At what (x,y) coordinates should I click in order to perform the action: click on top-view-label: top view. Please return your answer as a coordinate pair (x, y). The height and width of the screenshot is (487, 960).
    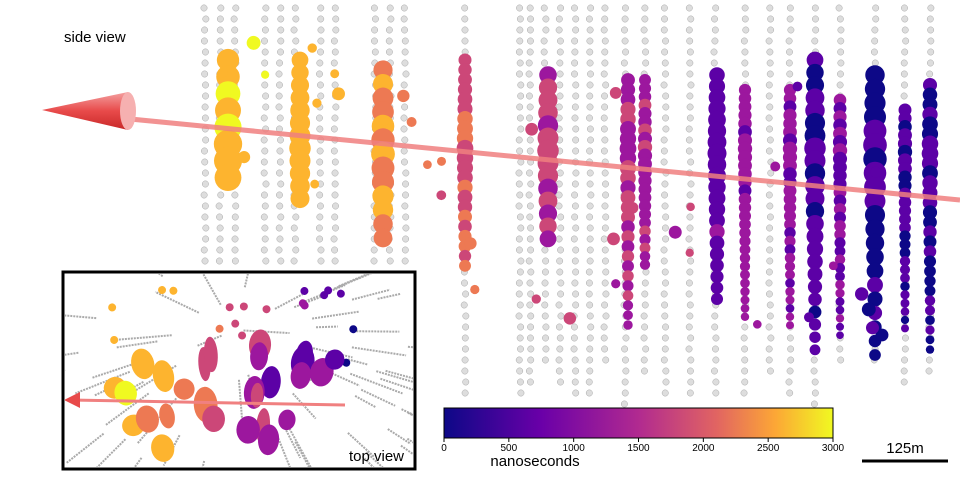
    Looking at the image, I should click on (376, 456).